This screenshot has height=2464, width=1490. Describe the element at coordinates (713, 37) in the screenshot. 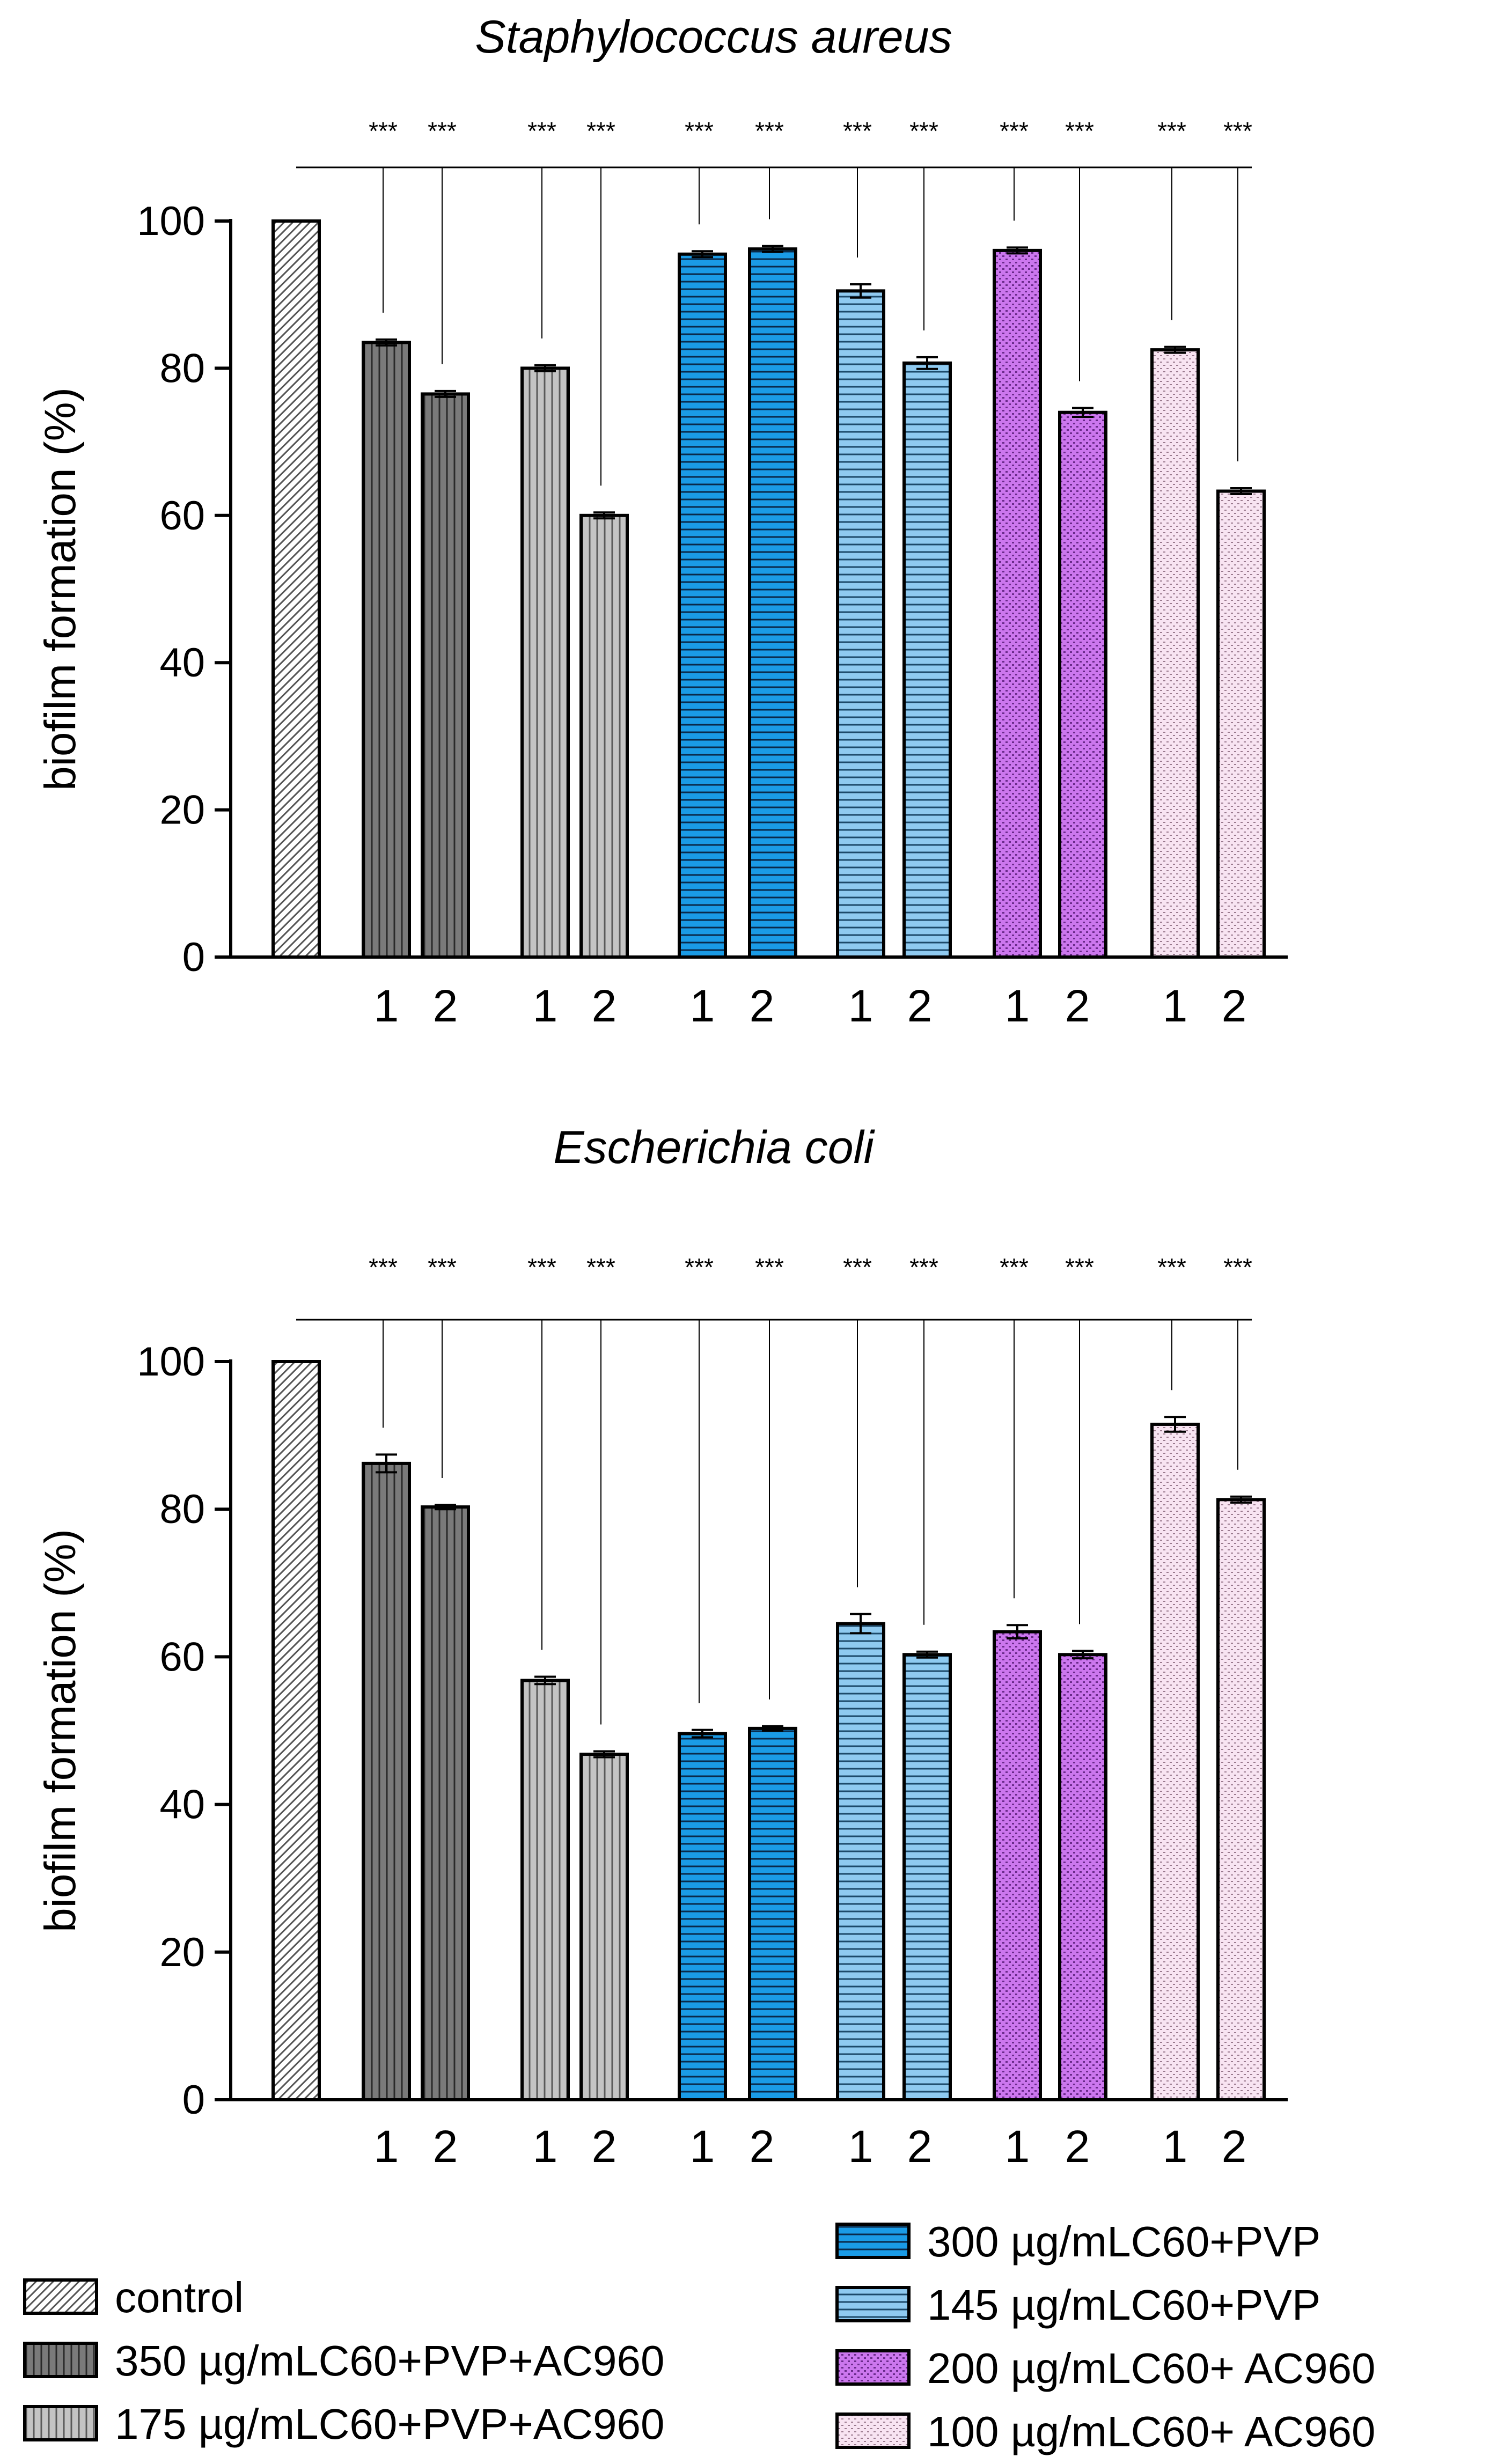

I see `chart-title: Staphylococcus aureus` at that location.